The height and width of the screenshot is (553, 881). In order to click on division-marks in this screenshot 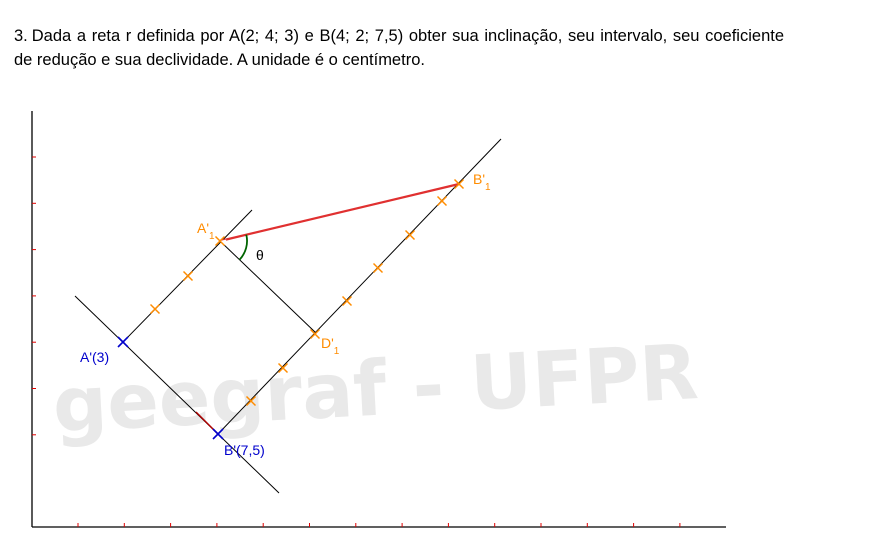, I will do `click(307, 292)`.